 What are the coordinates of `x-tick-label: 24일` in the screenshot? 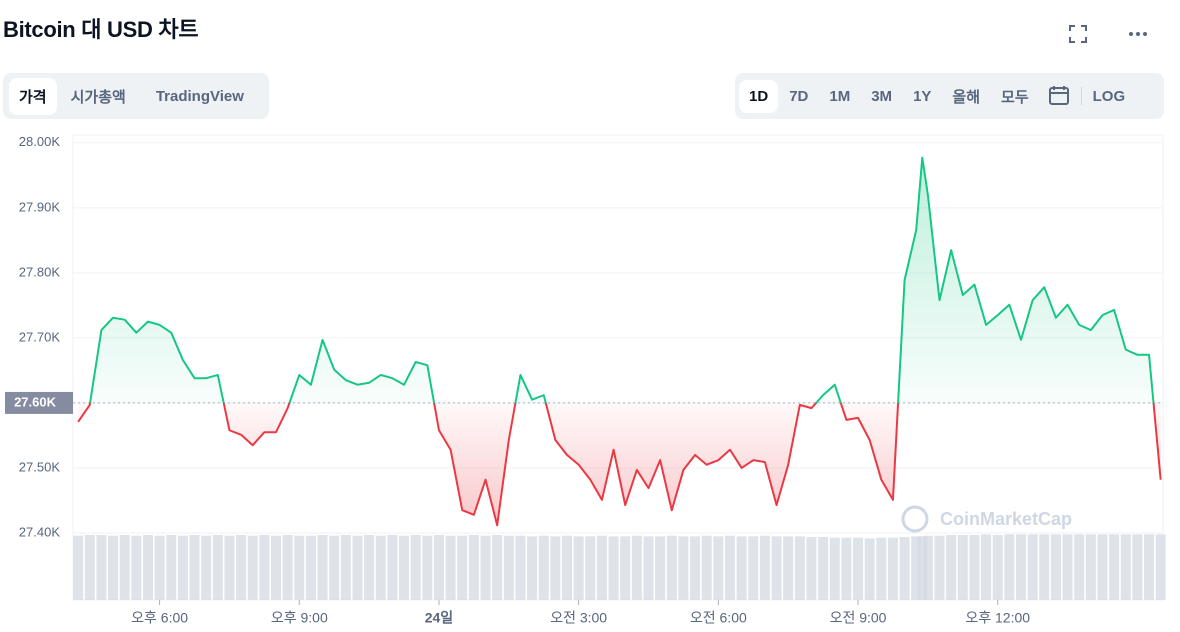 It's located at (439, 618).